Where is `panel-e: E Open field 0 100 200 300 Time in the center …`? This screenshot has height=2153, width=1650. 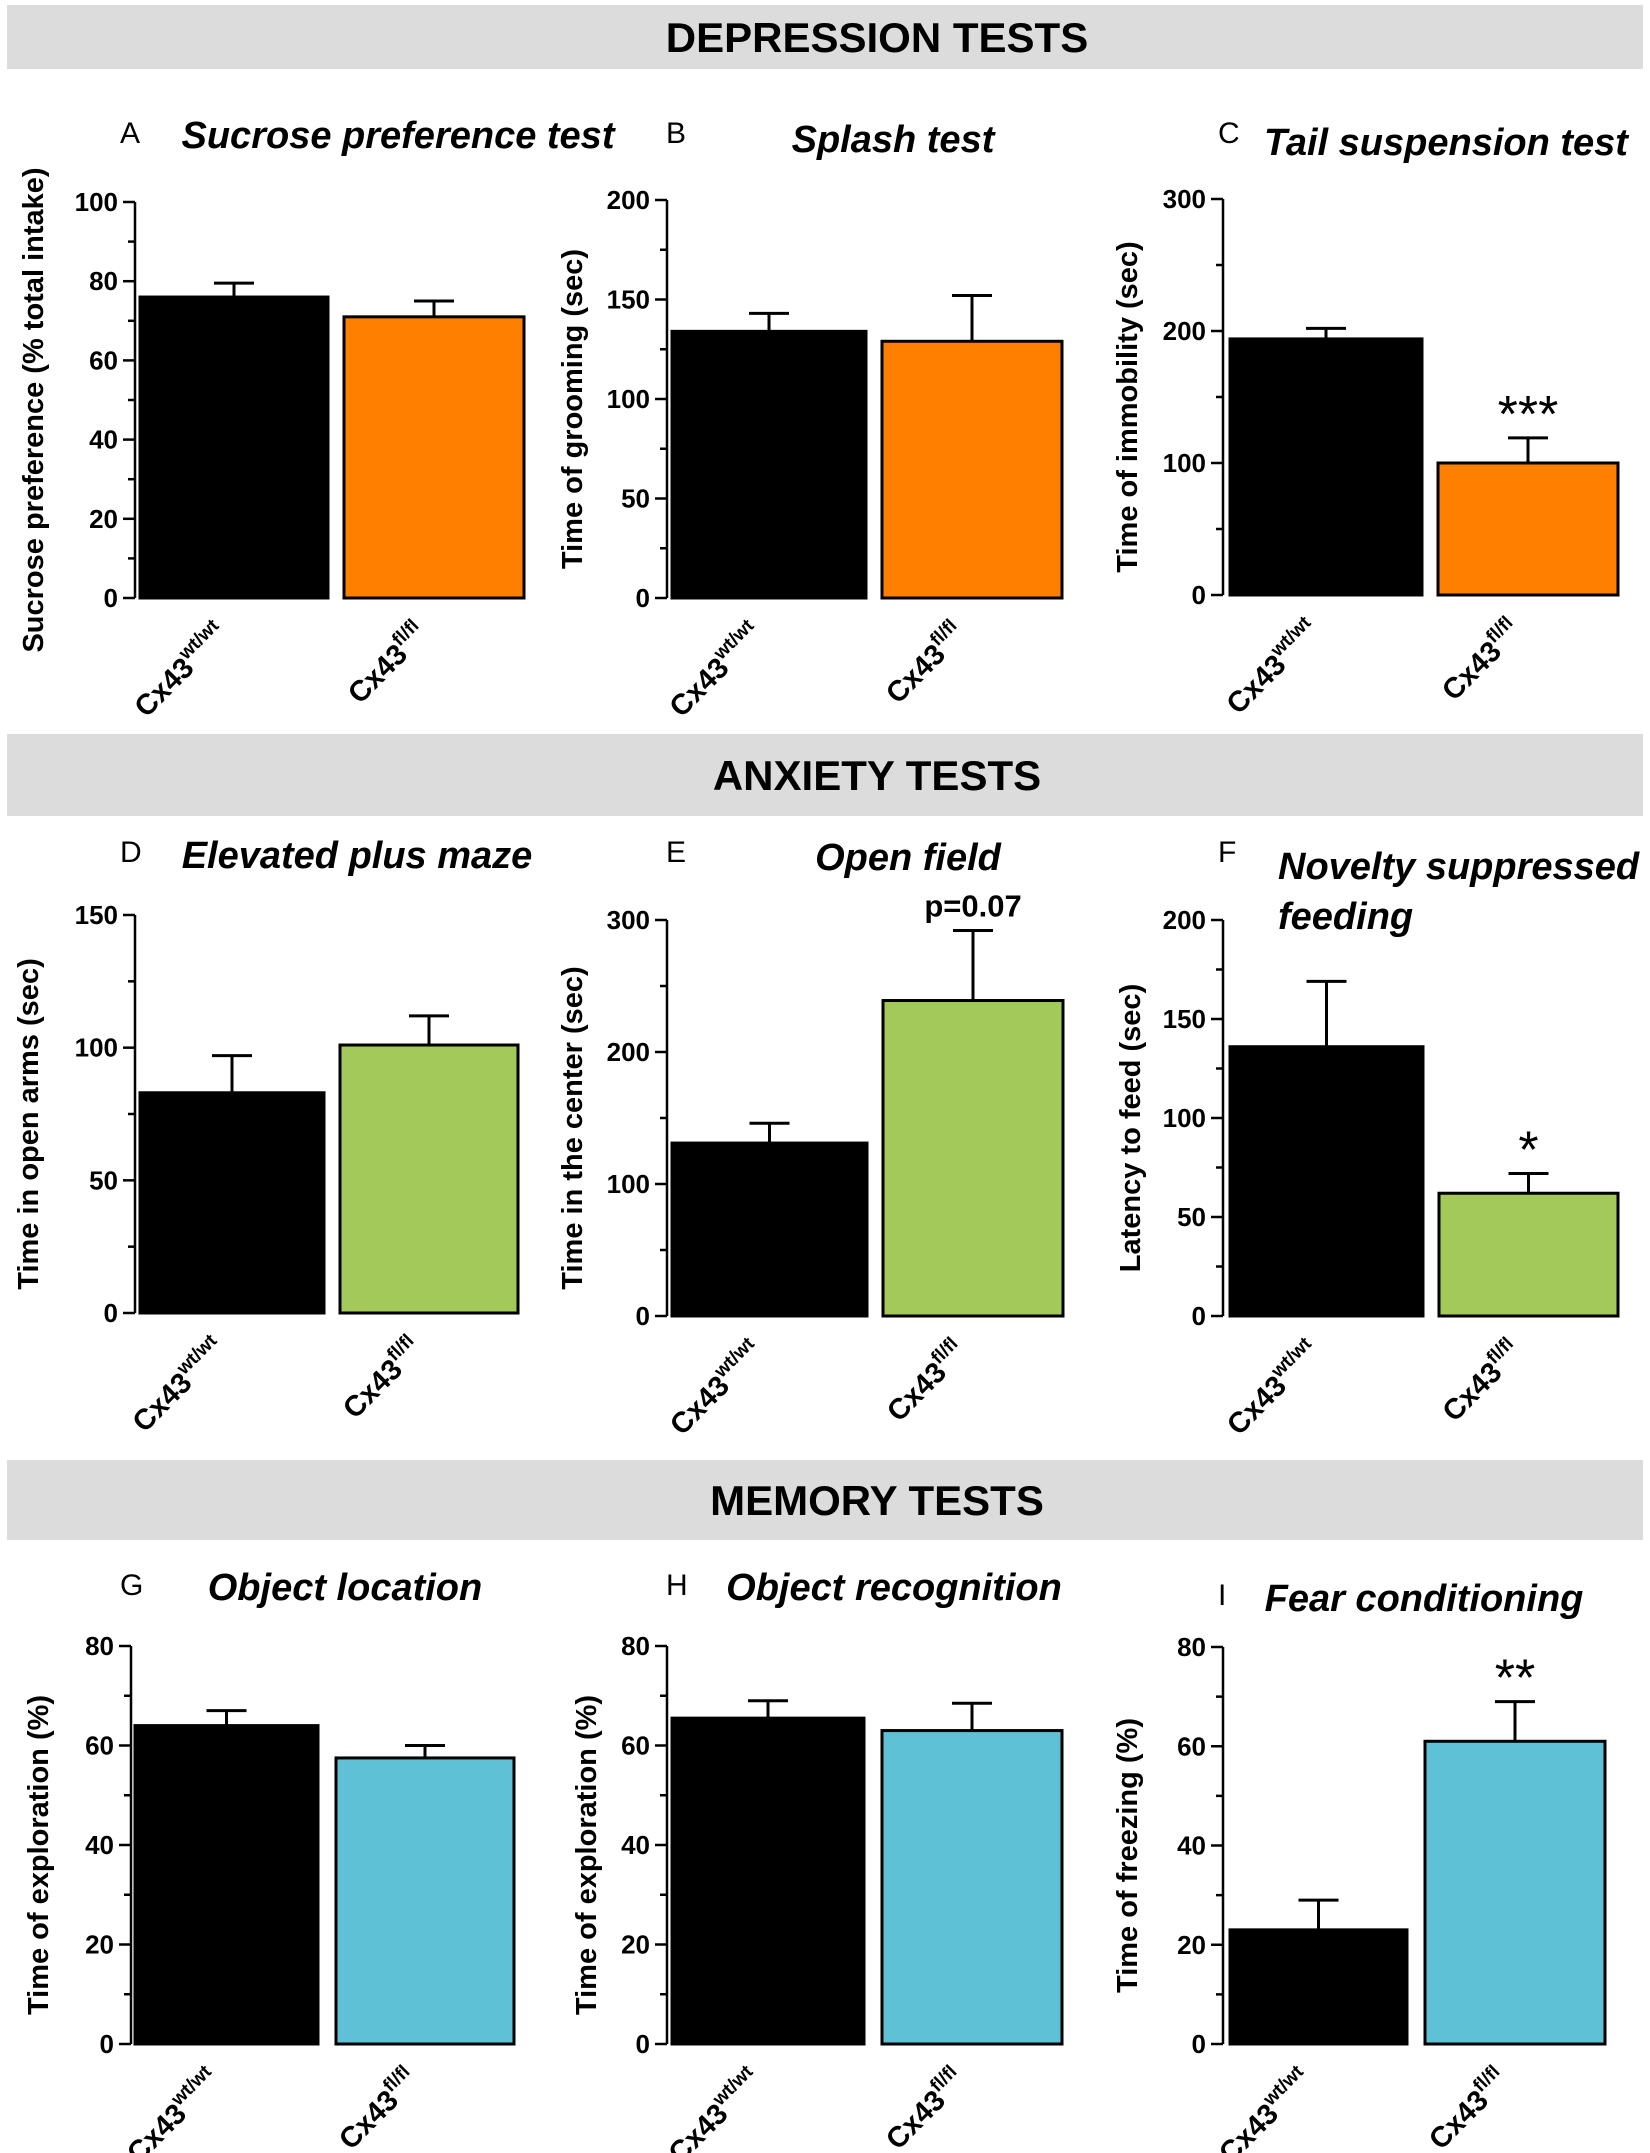 panel-e: E Open field 0 100 200 300 Time in the center … is located at coordinates (811, 1139).